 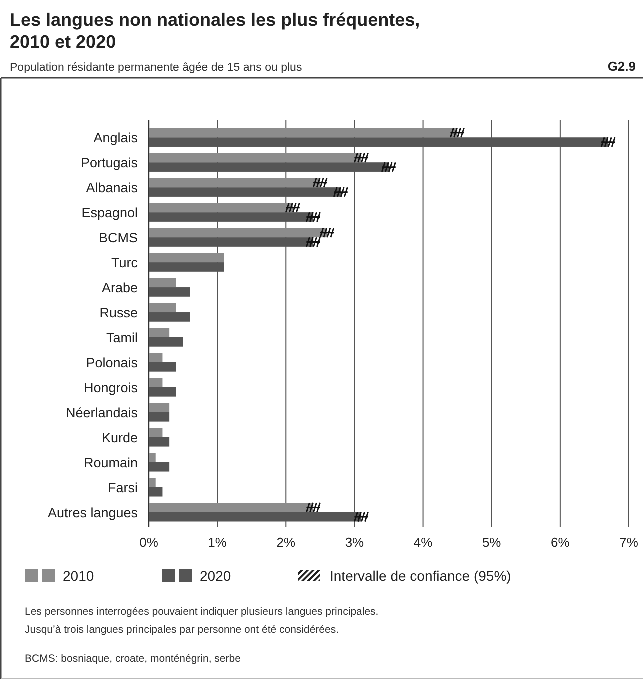 What do you see at coordinates (118, 238) in the screenshot?
I see `y-tick-label: BCMS` at bounding box center [118, 238].